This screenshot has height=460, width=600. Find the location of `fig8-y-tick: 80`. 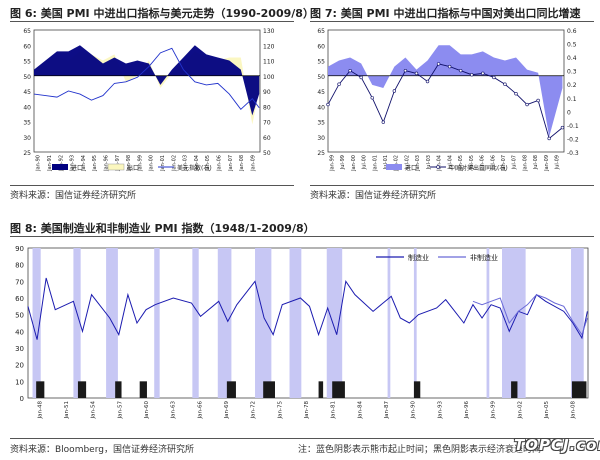

fig8-y-tick: 80 is located at coordinates (19, 266).